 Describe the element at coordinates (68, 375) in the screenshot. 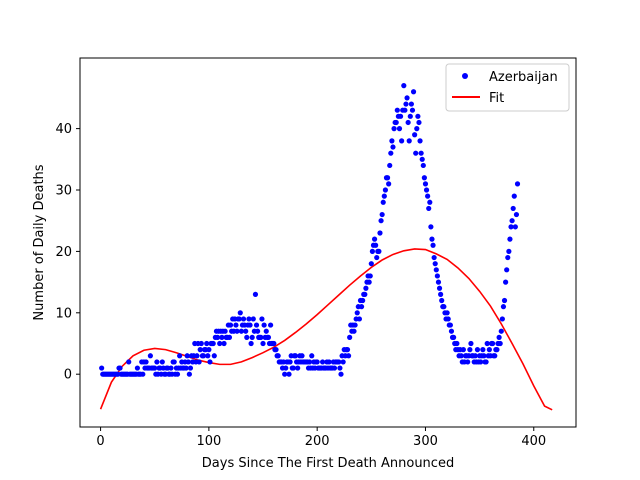

I see `y-tick-label: 0` at that location.